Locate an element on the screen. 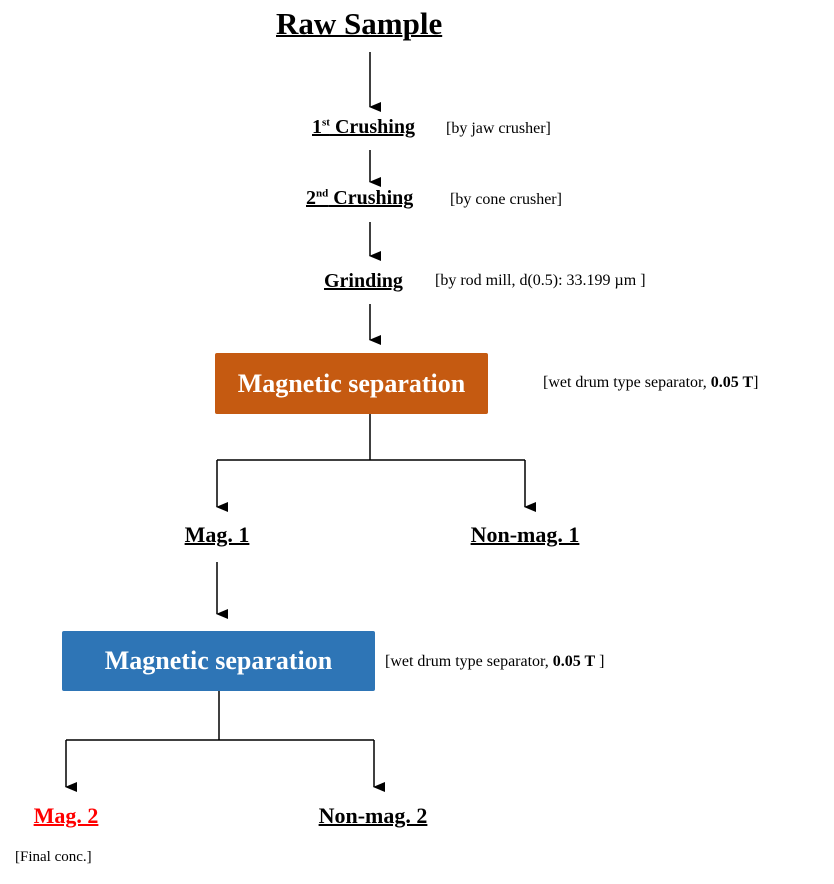  output-mag-2: Mag. 2 is located at coordinates (66, 815).